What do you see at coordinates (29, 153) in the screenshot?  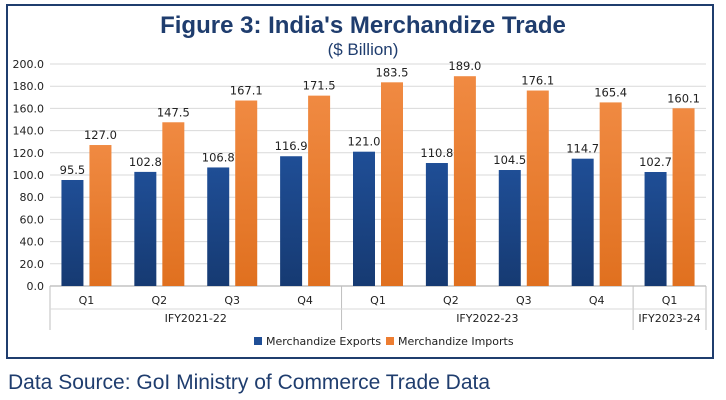 I see `y-tick-label: 120.0` at bounding box center [29, 153].